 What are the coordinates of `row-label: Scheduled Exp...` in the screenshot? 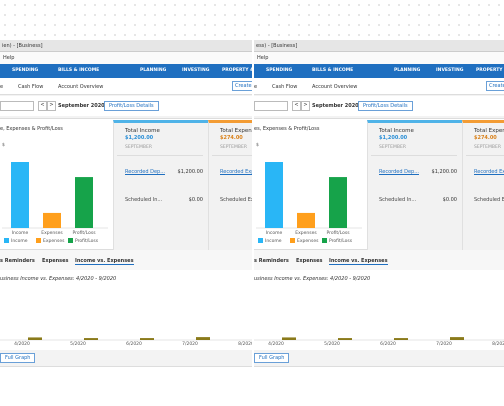 It's located at (489, 200).